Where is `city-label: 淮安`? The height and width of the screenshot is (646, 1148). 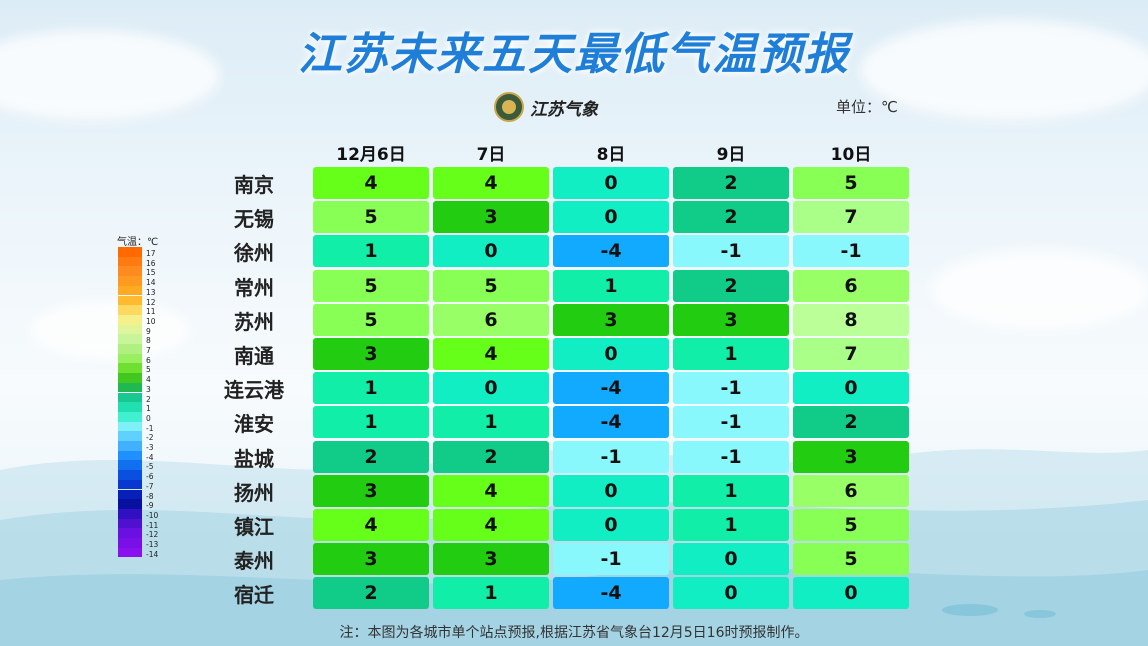 city-label: 淮安 is located at coordinates (254, 424).